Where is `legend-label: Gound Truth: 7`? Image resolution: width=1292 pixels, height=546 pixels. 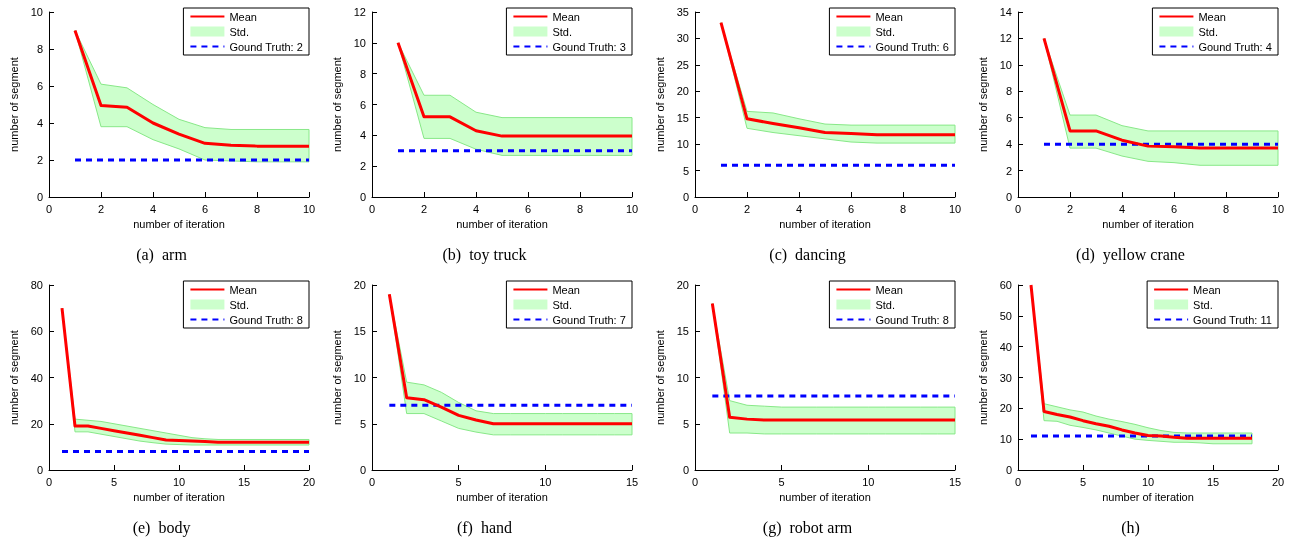 legend-label: Gound Truth: 7 is located at coordinates (589, 319).